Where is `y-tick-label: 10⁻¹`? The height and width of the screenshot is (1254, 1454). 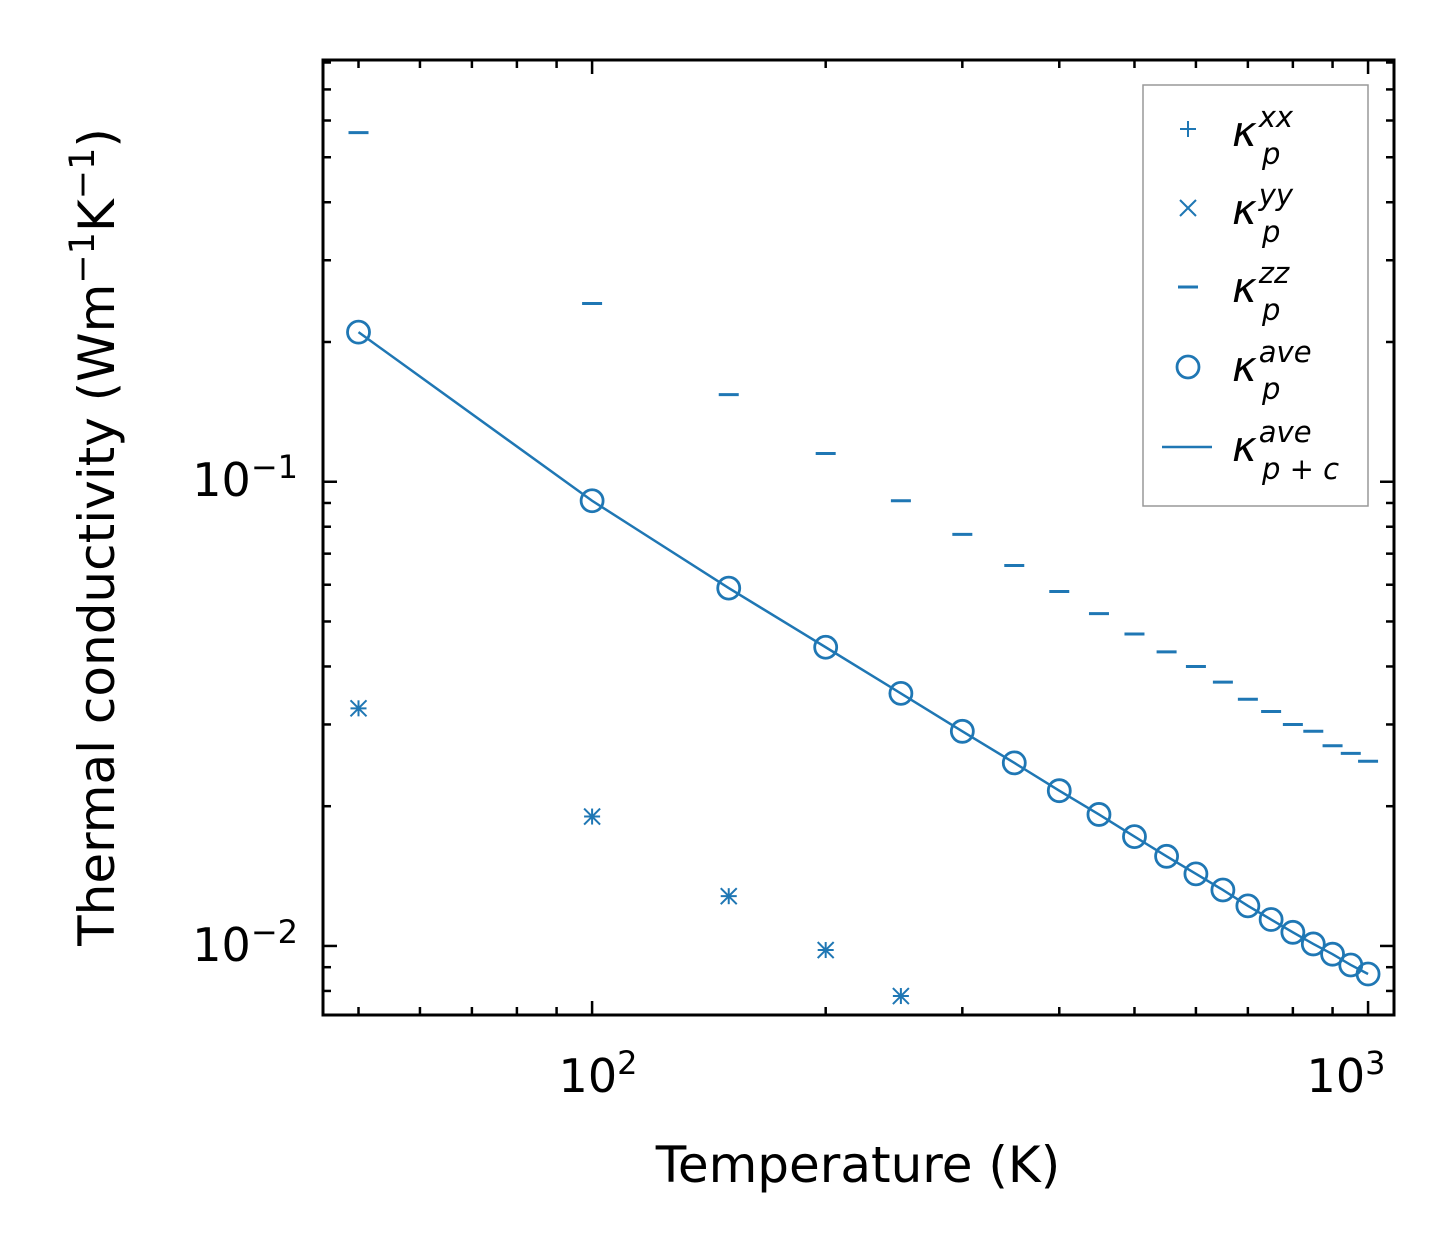
y-tick-label: 10⁻¹ is located at coordinates (245, 477).